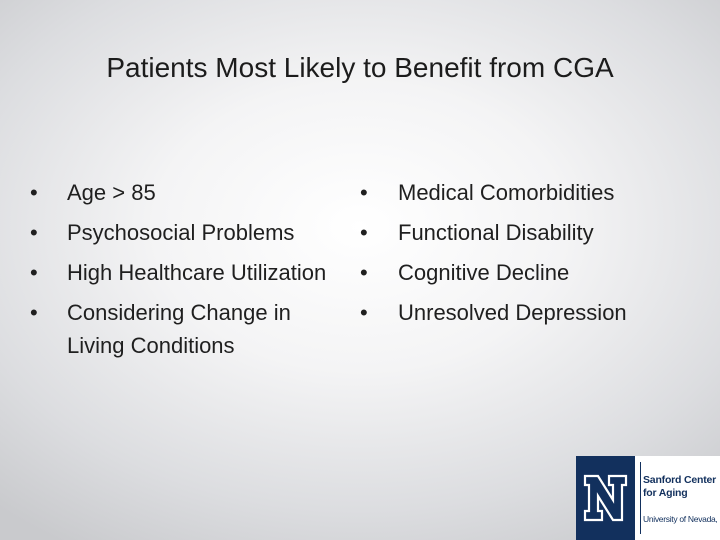 This screenshot has width=720, height=540. I want to click on logo-divider, so click(640, 498).